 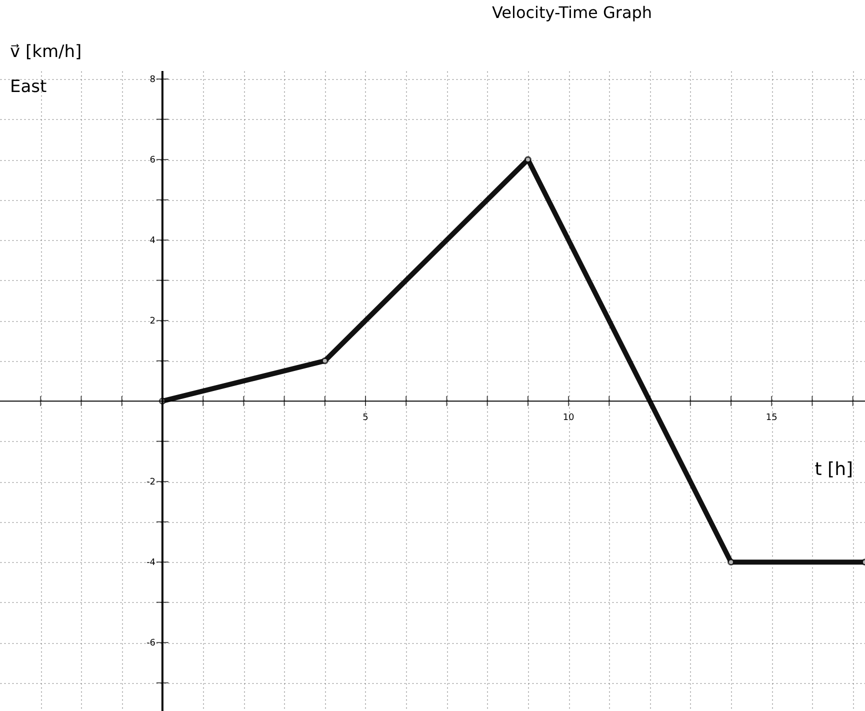 What do you see at coordinates (772, 418) in the screenshot?
I see `x-tick-label: 15` at bounding box center [772, 418].